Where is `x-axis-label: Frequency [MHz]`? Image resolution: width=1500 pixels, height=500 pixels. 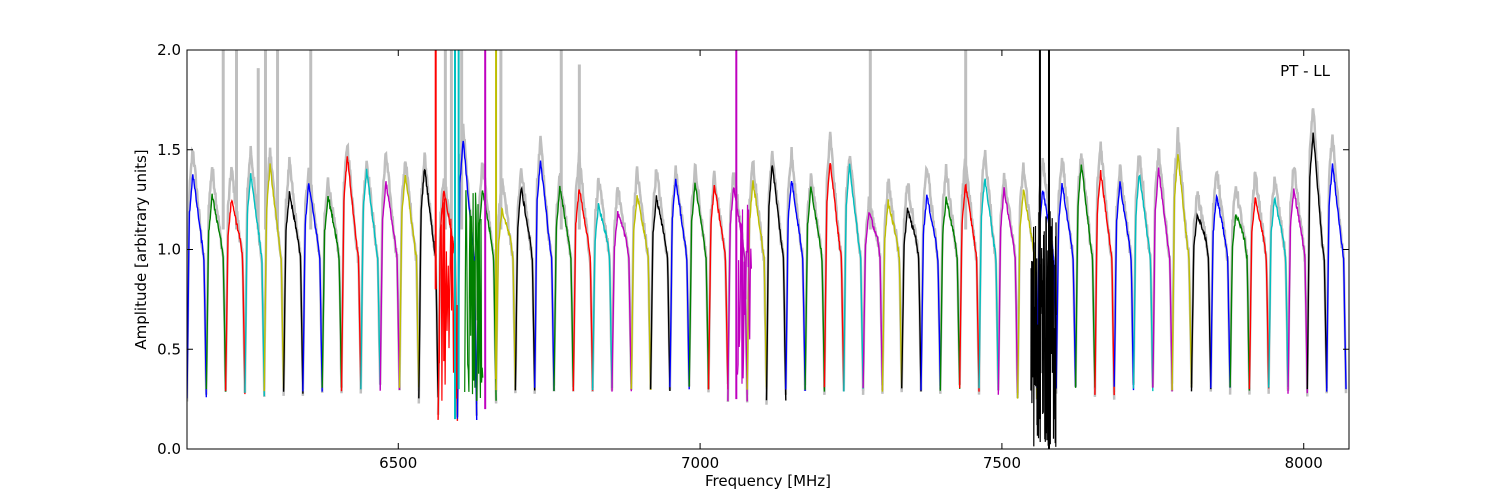
x-axis-label: Frequency [MHz] is located at coordinates (768, 481).